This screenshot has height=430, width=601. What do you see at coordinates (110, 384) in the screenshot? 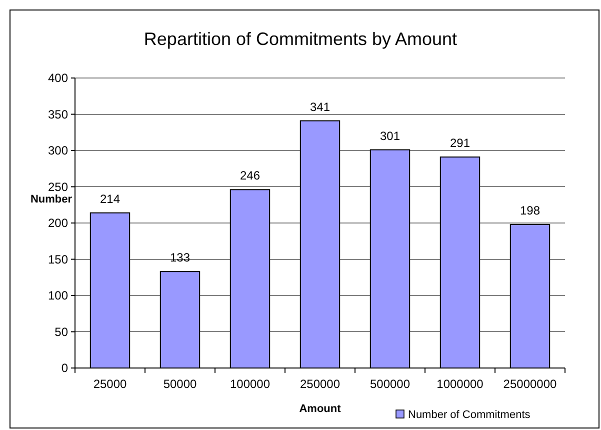
I see `x-tick-label: 25000` at bounding box center [110, 384].